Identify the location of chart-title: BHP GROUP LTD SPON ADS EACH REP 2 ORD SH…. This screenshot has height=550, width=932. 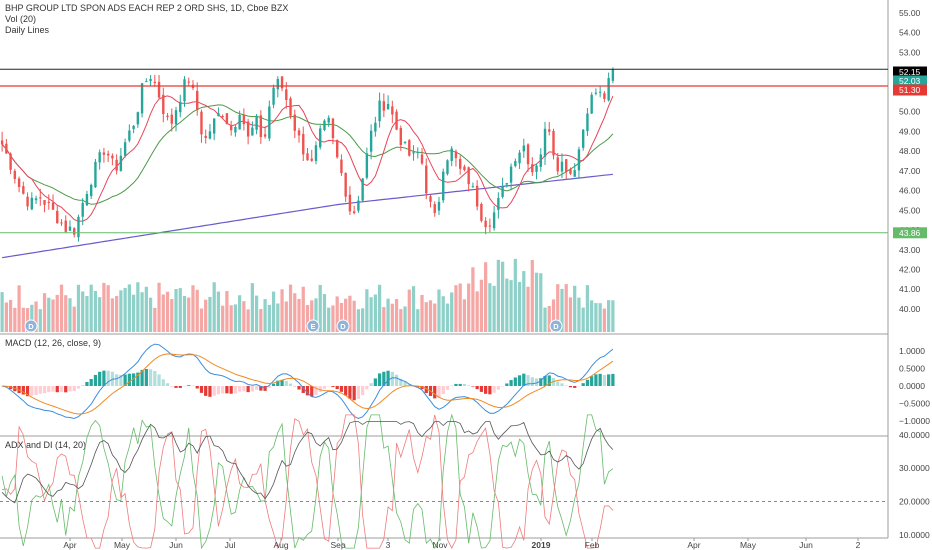
(147, 8).